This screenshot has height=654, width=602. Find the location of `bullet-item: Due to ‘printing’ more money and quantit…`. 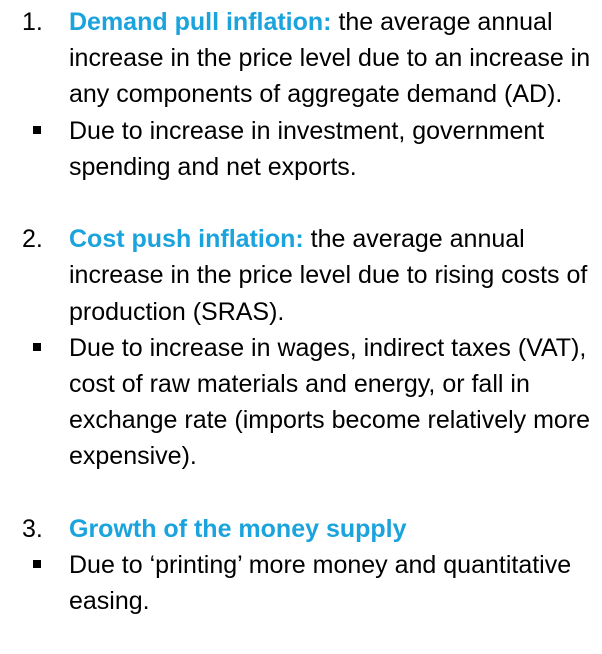

bullet-item: Due to ‘printing’ more money and quantit… is located at coordinates (301, 583).